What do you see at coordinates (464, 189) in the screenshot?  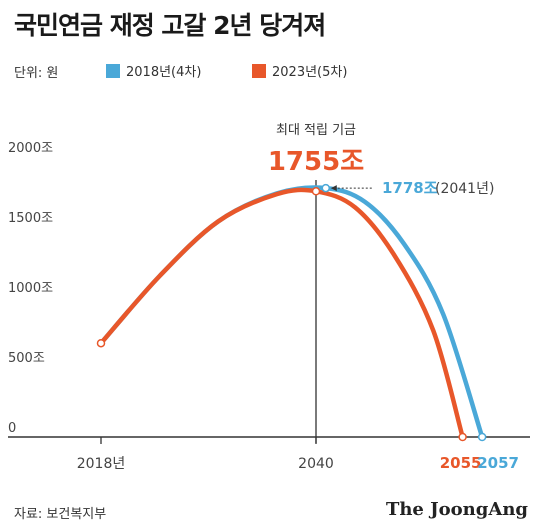 I see `blue-peak-year-label: (2041년)` at bounding box center [464, 189].